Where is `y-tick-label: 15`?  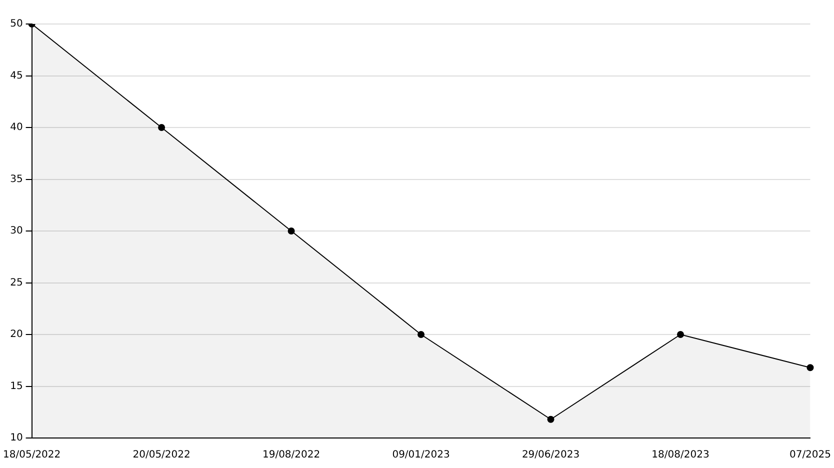 y-tick-label: 15 is located at coordinates (16, 386).